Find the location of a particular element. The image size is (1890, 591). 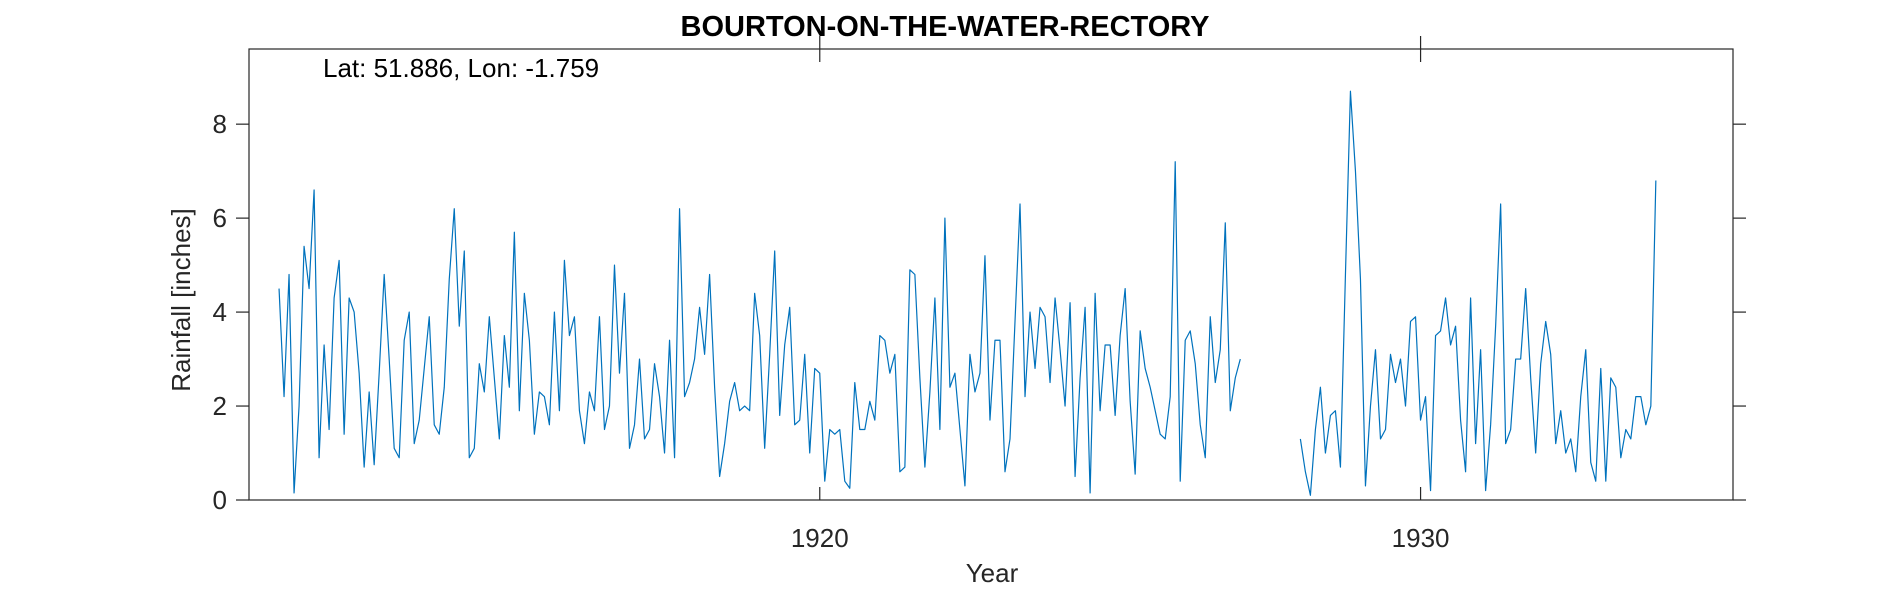

location-annotation: Lat: 51.886, Lon: -1.759 is located at coordinates (461, 68).